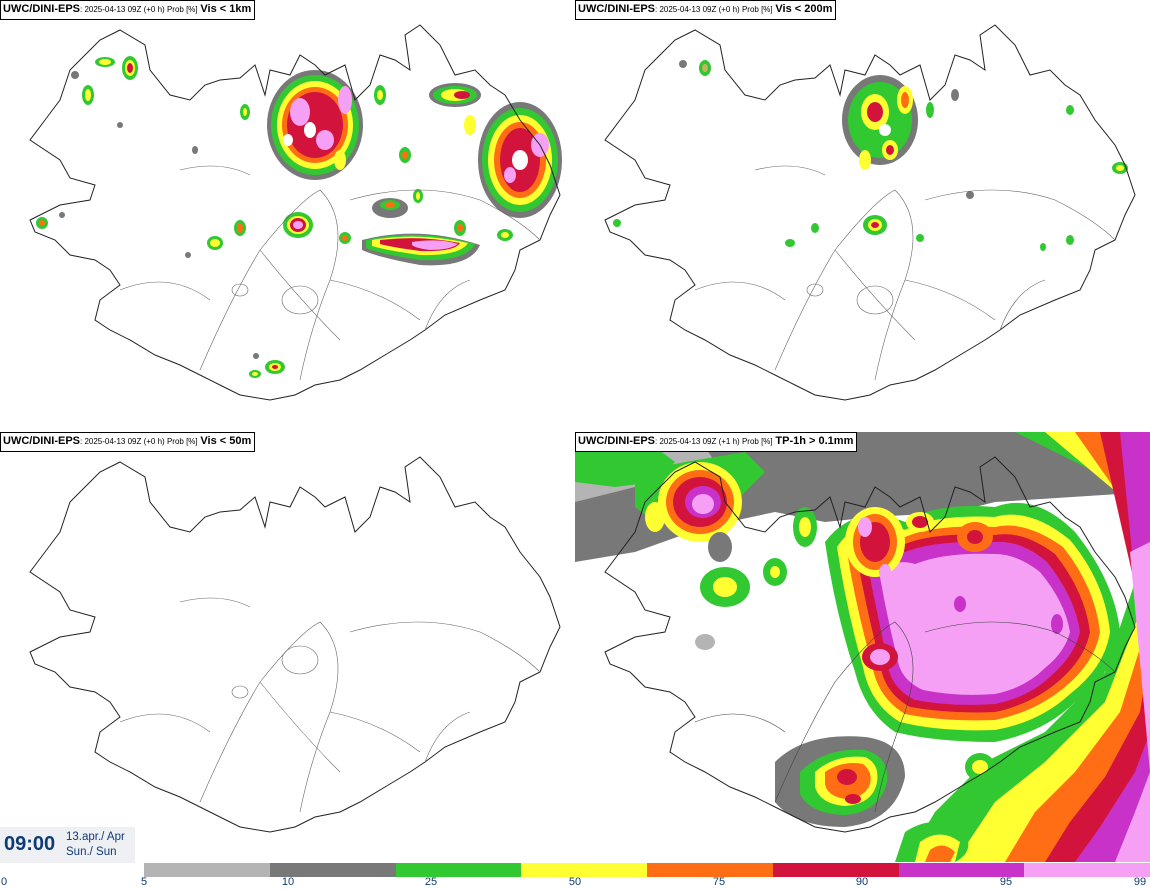 This screenshot has height=891, width=1150. I want to click on colorbar-tick: 5, so click(144, 882).